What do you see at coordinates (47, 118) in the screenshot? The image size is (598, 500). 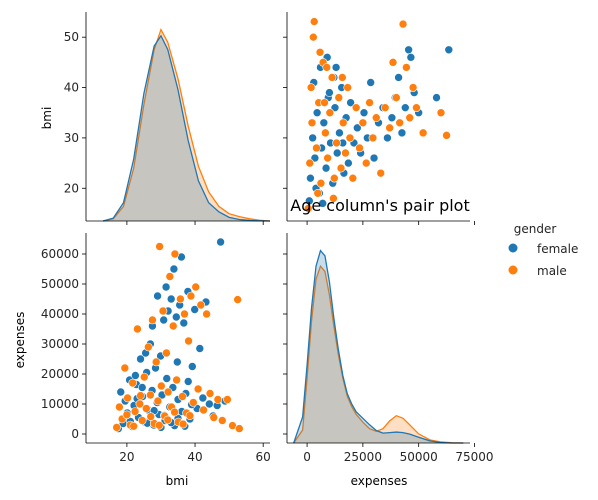 I see `y-axis-title-bmi: bmi` at bounding box center [47, 118].